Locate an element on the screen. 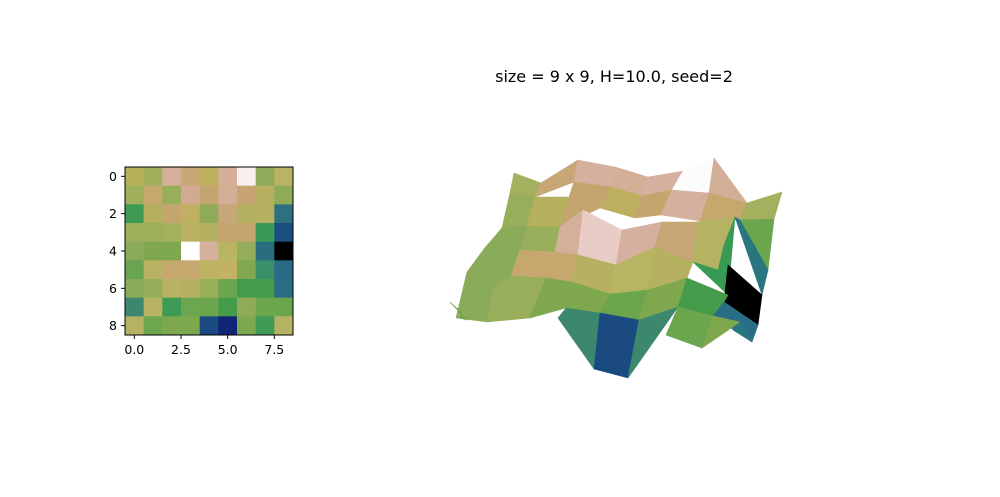  y-tick-label: 8 is located at coordinates (113, 325).